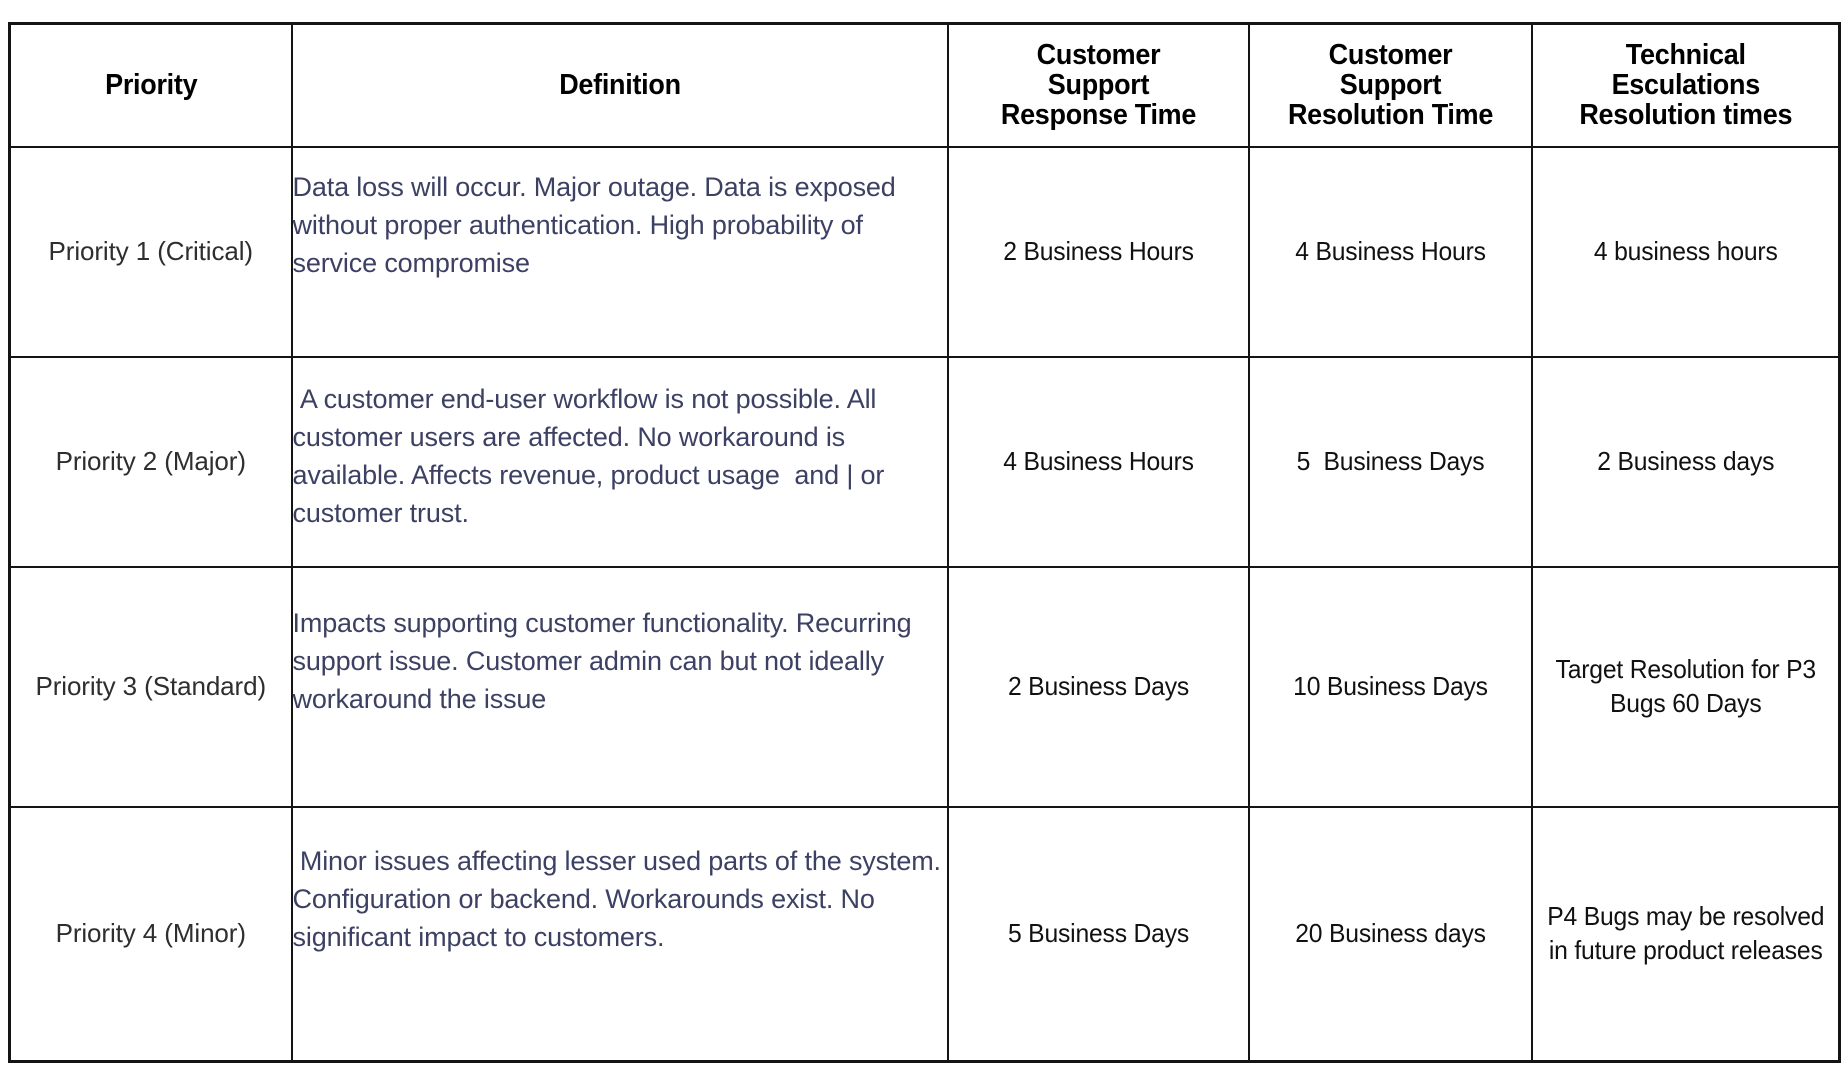  What do you see at coordinates (150, 461) in the screenshot?
I see `cell-priority: Priority 2 (Major)` at bounding box center [150, 461].